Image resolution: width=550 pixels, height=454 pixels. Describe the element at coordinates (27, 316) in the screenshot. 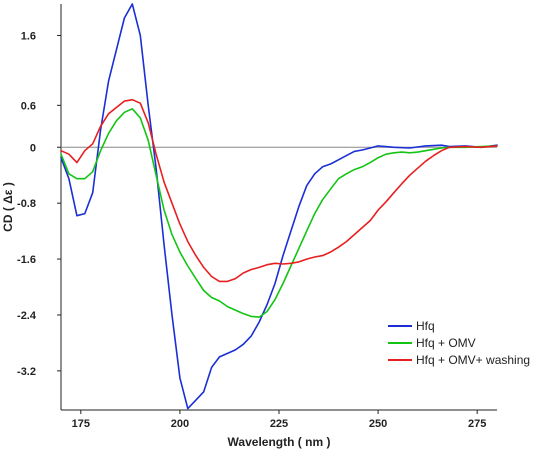

I see `y-tick-label: -2.4` at that location.